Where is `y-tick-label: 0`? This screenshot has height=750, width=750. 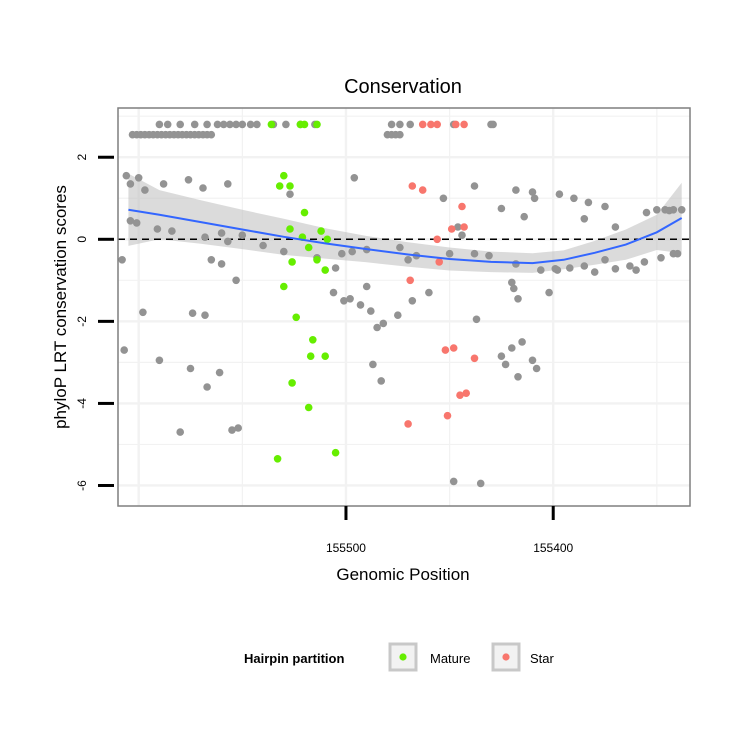
y-tick-label: 0 is located at coordinates (82, 239).